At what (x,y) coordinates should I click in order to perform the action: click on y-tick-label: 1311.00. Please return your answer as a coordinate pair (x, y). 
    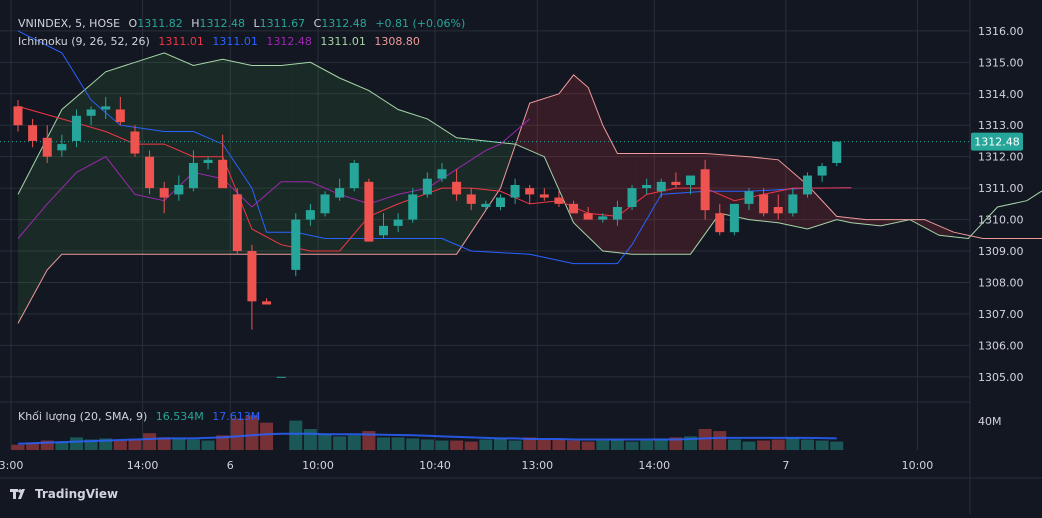
    Looking at the image, I should click on (1001, 188).